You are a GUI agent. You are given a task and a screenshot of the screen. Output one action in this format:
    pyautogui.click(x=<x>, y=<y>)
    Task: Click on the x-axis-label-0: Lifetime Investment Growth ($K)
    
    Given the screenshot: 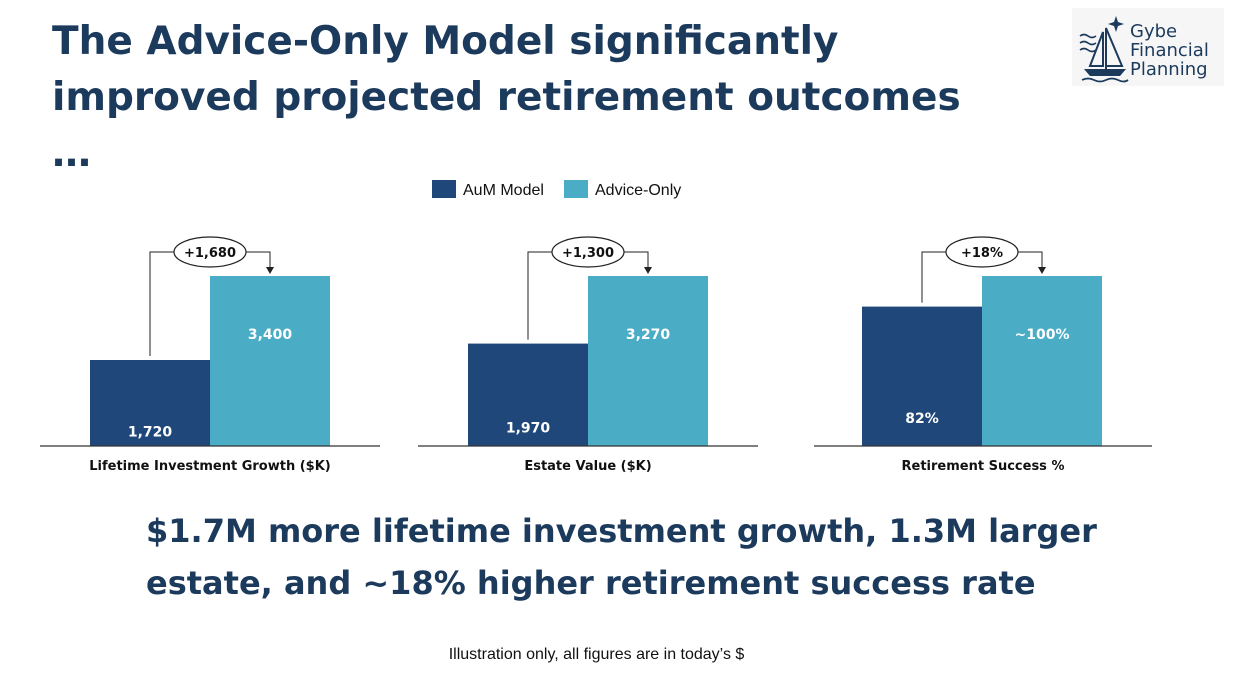 What is the action you would take?
    pyautogui.click(x=209, y=466)
    